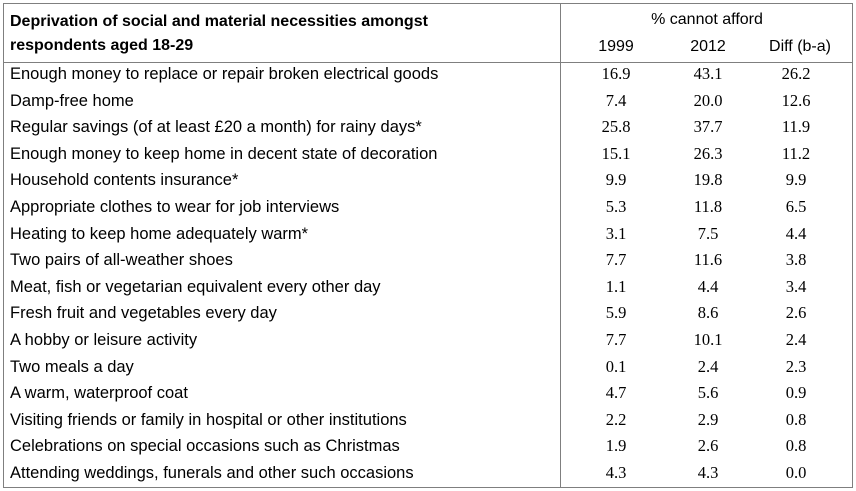 This screenshot has height=491, width=856. Describe the element at coordinates (796, 153) in the screenshot. I see `value-diff: 11.2` at that location.